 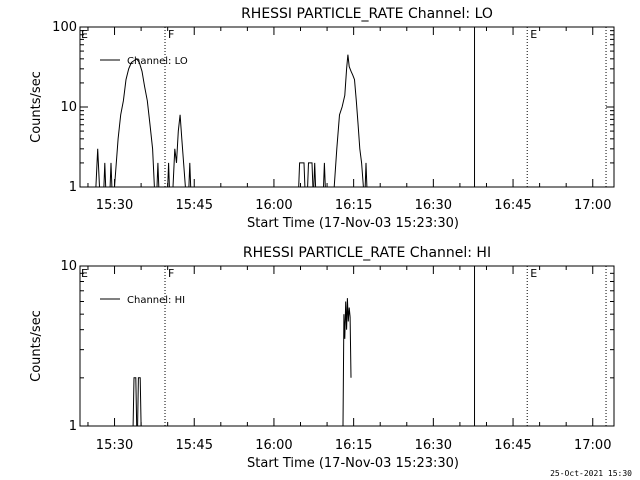 I want to click on footer-date: 25-Oct-2021 15:30, so click(x=591, y=473).